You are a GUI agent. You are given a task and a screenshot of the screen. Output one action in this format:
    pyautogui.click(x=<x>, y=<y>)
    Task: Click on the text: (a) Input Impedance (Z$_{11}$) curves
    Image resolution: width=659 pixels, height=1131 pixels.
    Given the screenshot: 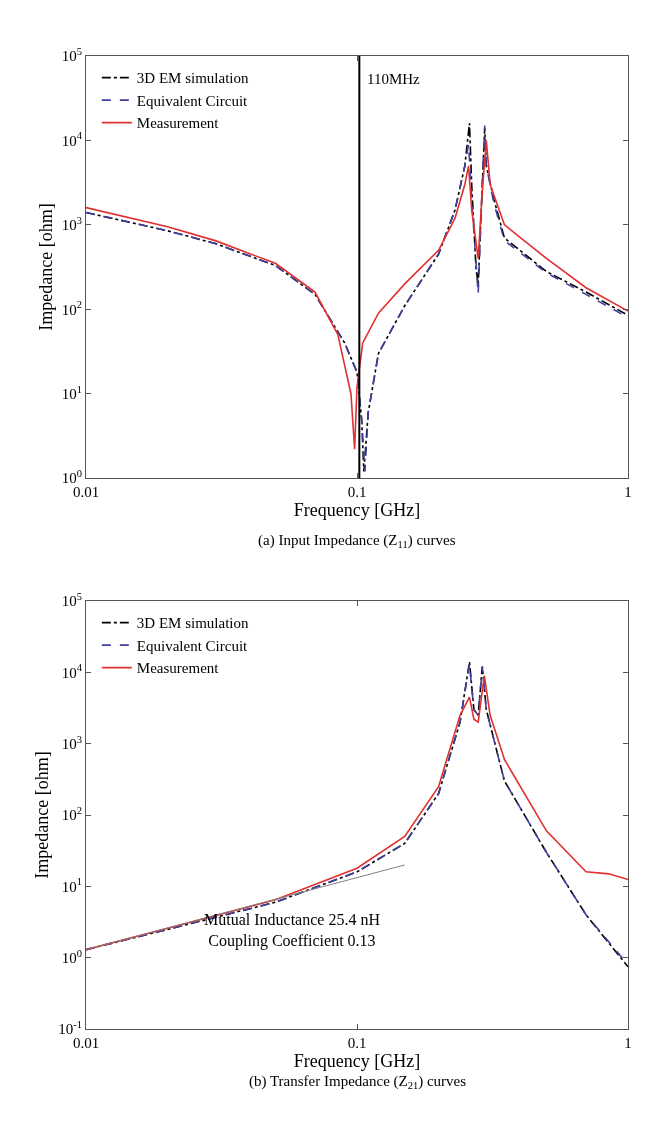 What is the action you would take?
    pyautogui.click(x=357, y=541)
    